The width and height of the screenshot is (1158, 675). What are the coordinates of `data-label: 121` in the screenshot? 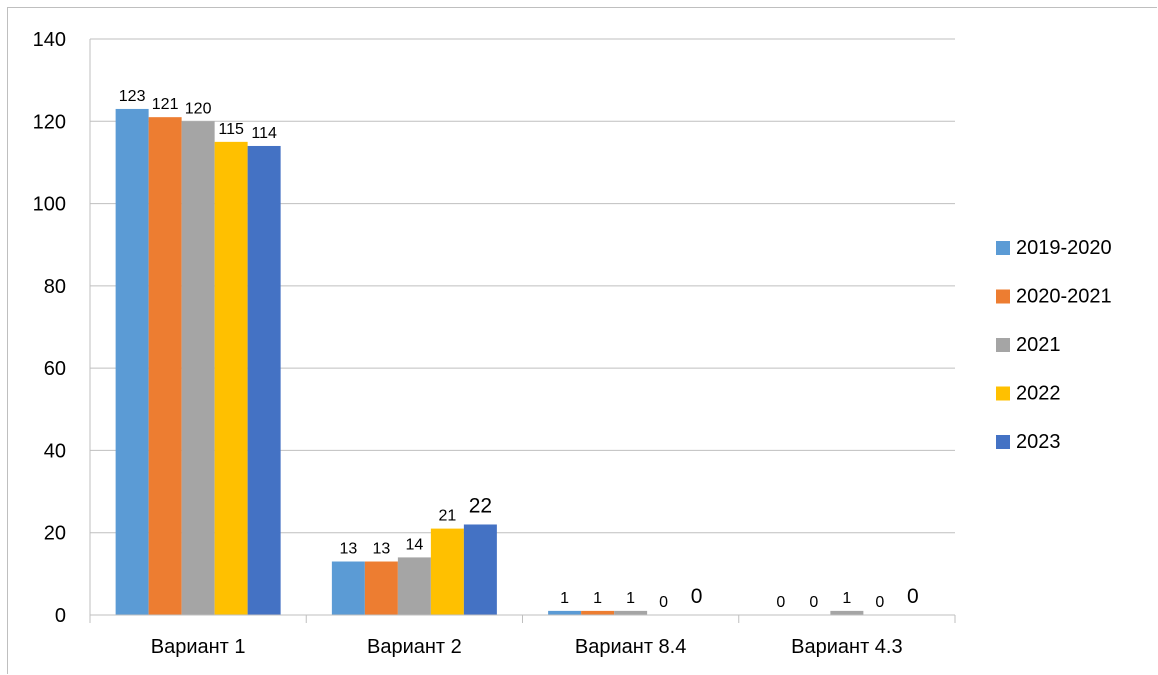 It's located at (165, 104).